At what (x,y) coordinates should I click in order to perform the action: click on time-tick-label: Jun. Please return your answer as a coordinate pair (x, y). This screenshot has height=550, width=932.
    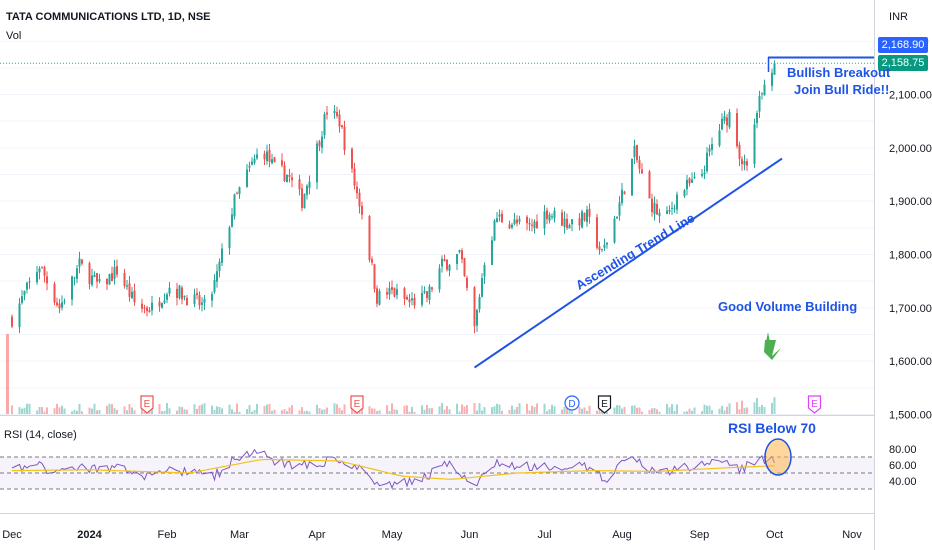
    Looking at the image, I should click on (470, 535).